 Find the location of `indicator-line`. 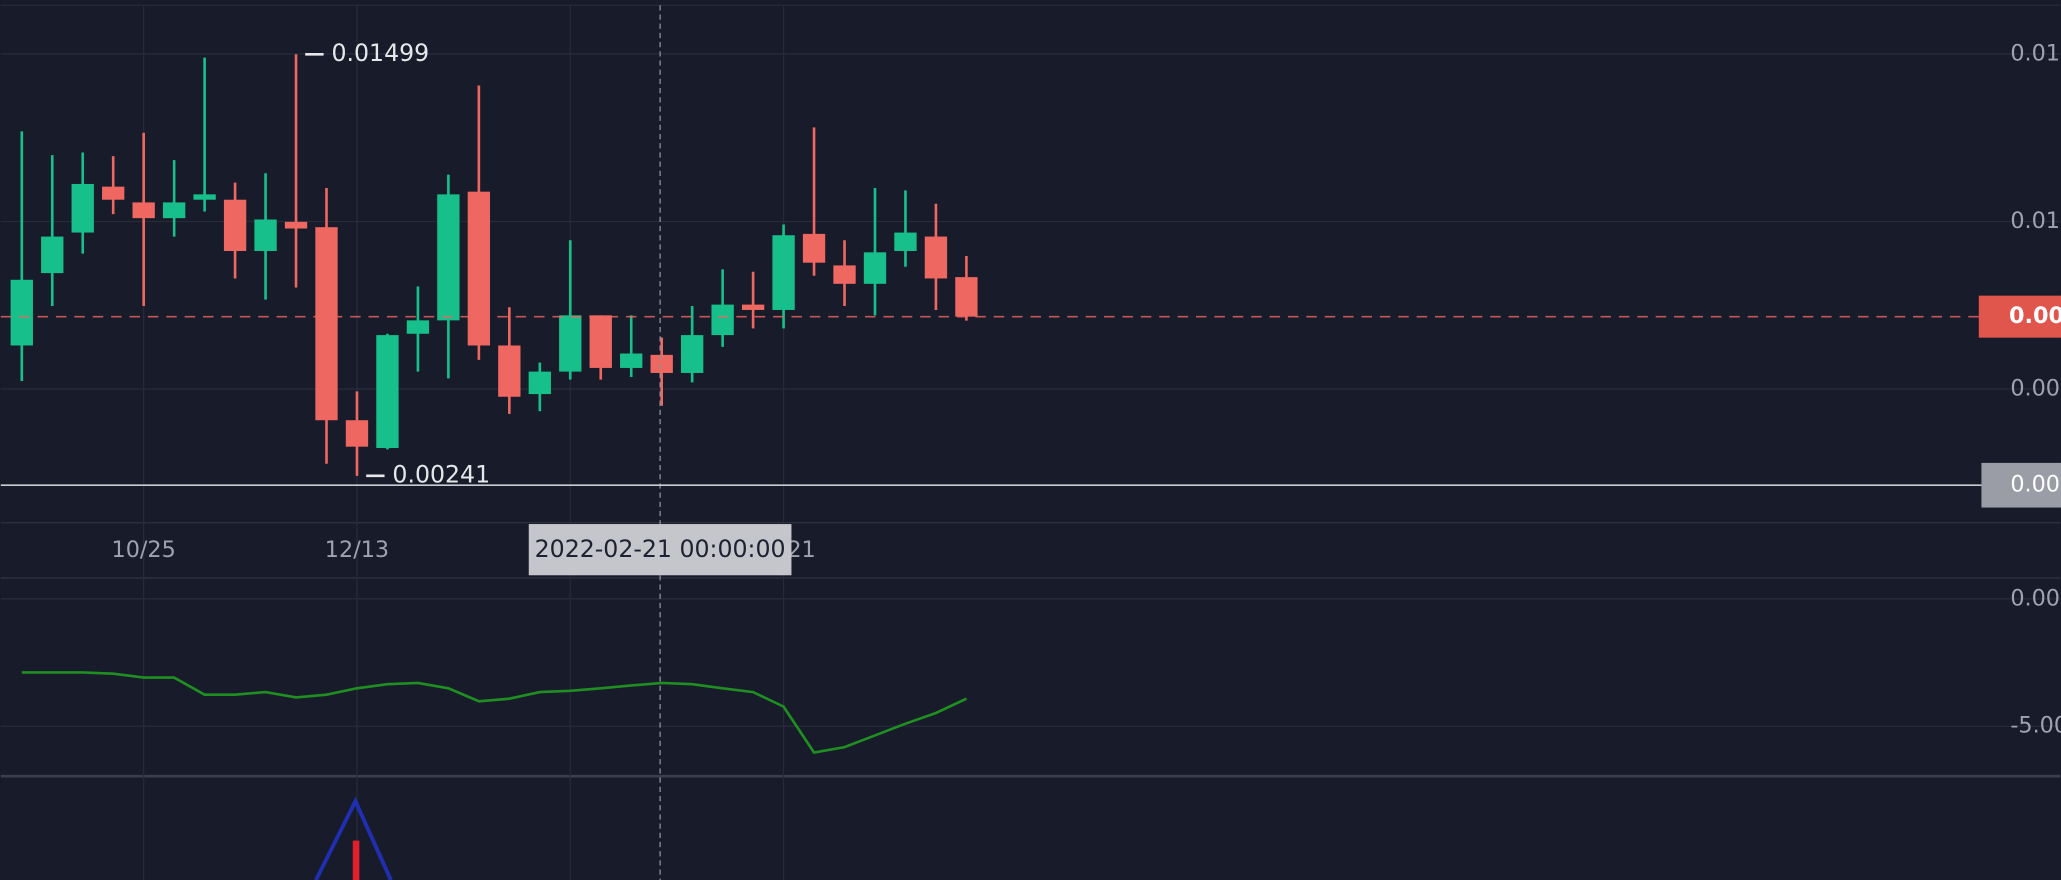

indicator-line is located at coordinates (494, 712).